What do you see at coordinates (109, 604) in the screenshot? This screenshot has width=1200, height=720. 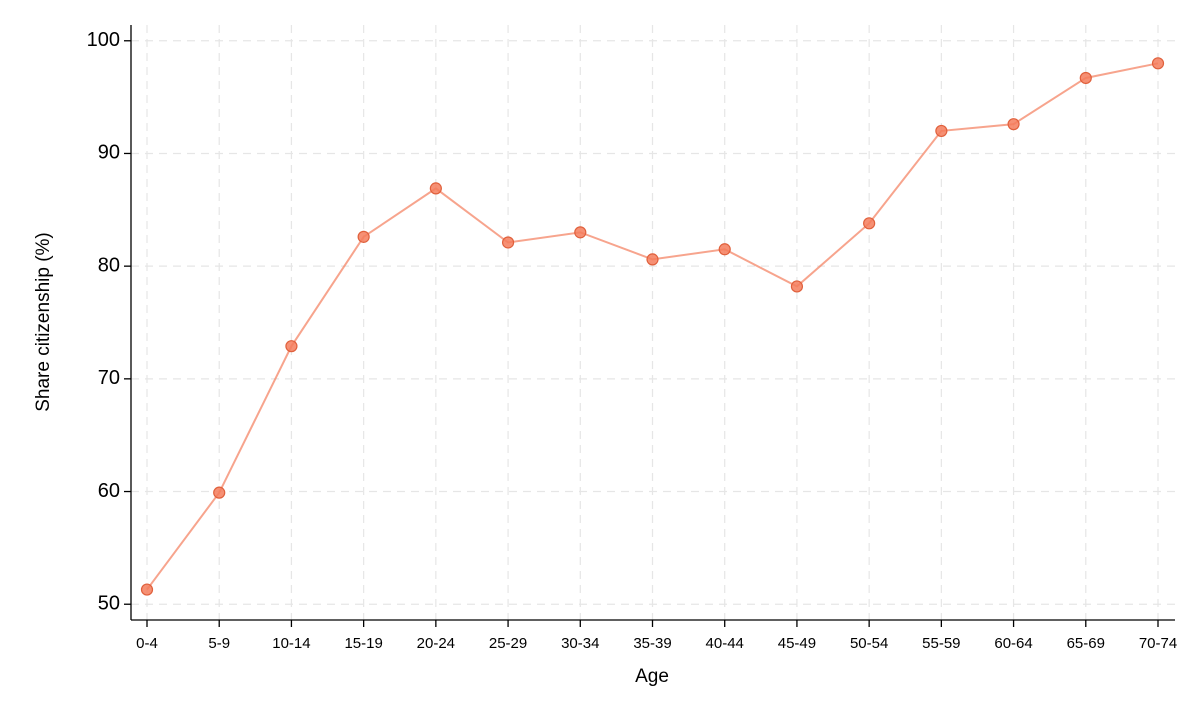 I see `y-tick-label: 50` at bounding box center [109, 604].